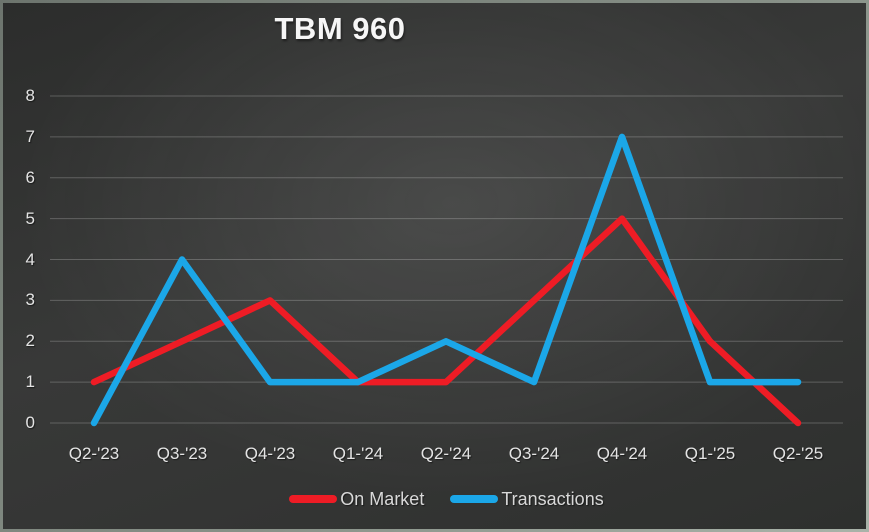  What do you see at coordinates (30, 177) in the screenshot?
I see `y-axis-label: 6` at bounding box center [30, 177].